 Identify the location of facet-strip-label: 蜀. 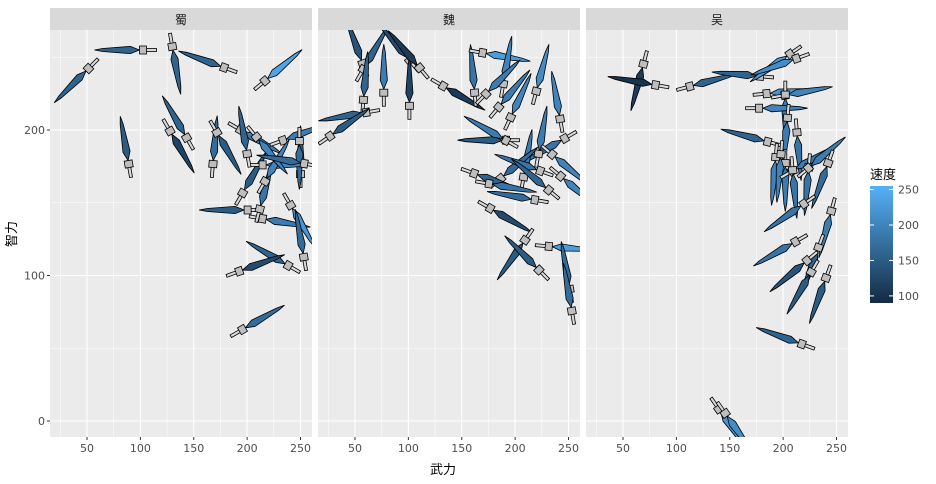
(181, 20).